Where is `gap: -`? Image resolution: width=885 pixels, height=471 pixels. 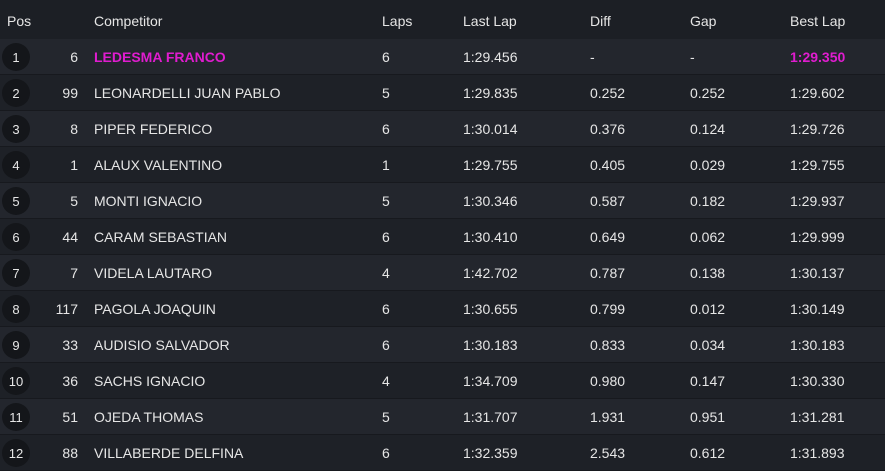
gap: - is located at coordinates (692, 56).